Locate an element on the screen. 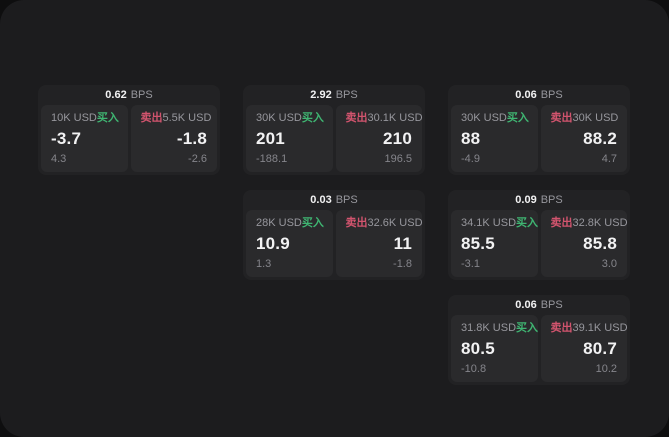  buy-top-row: 30K USD 买入 is located at coordinates (290, 118).